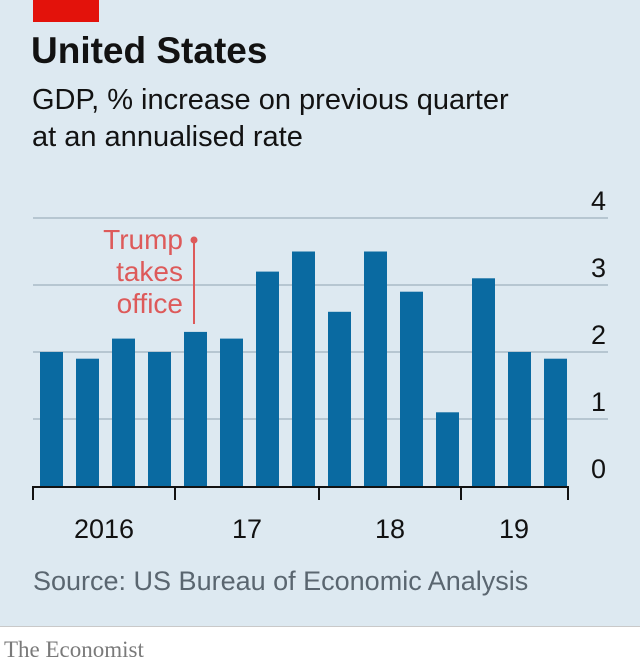 This screenshot has width=640, height=667. What do you see at coordinates (167, 137) in the screenshot?
I see `chart-subtitle-line-2: at an annualised rate` at bounding box center [167, 137].